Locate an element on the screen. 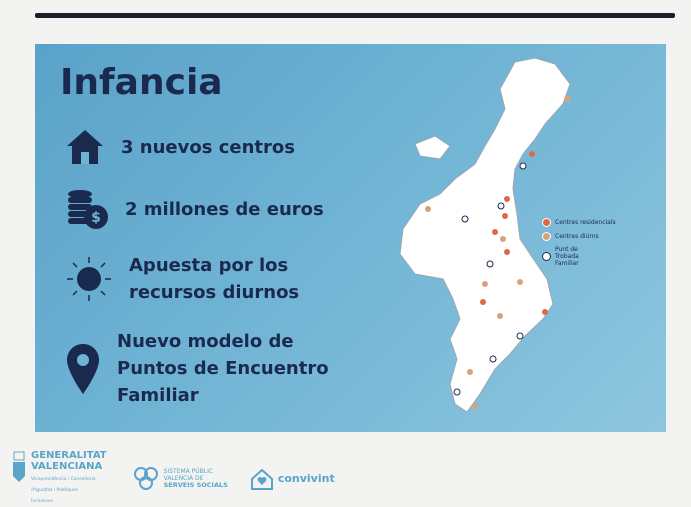 Image resolution: width=691 pixels, height=507 pixels. top-bar is located at coordinates (355, 15).